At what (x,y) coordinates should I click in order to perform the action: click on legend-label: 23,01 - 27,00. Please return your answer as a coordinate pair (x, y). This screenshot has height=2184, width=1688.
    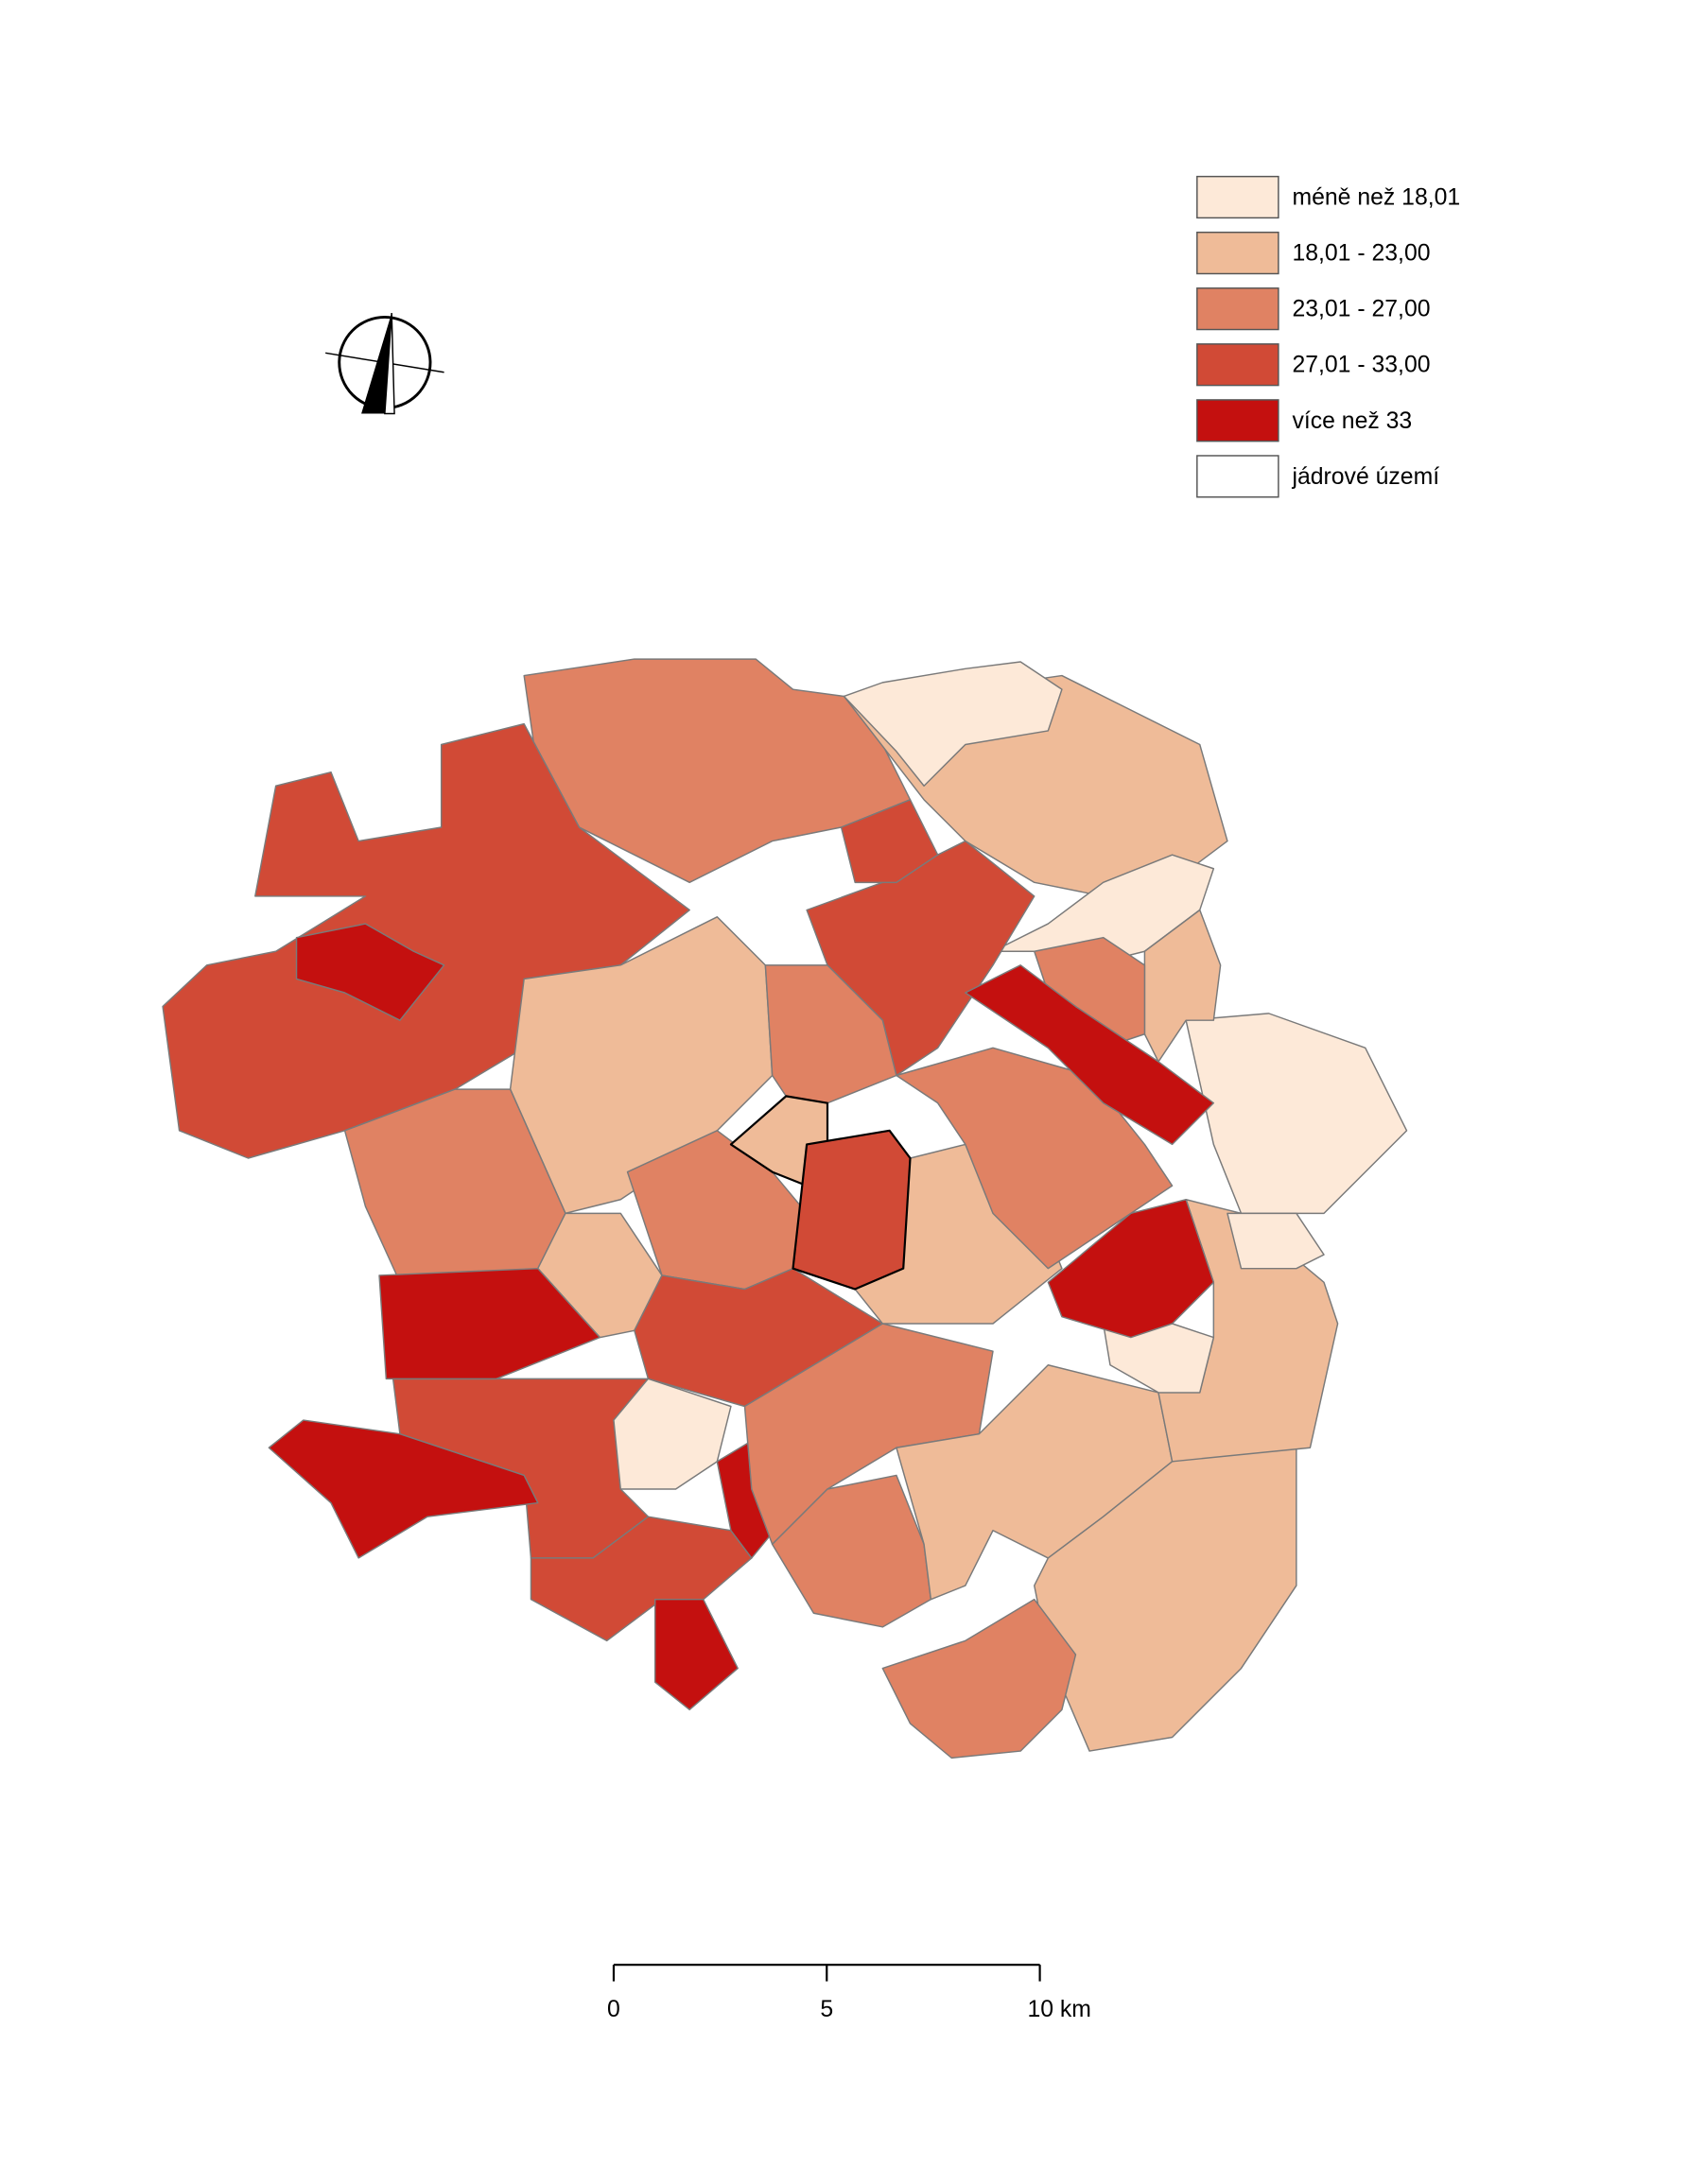
    Looking at the image, I should click on (1361, 309).